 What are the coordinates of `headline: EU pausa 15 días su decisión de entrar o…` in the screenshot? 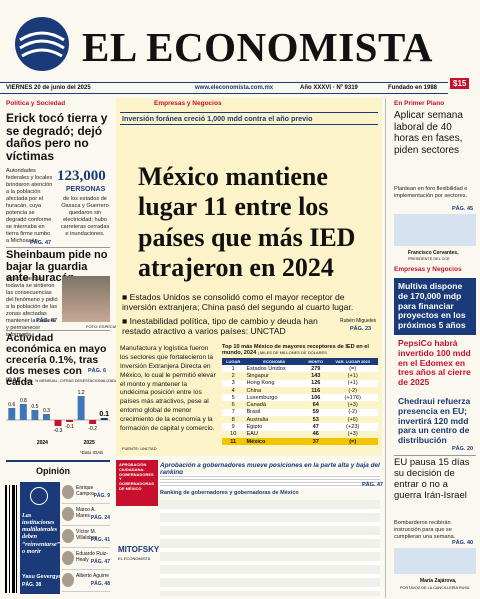 It's located at (432, 479).